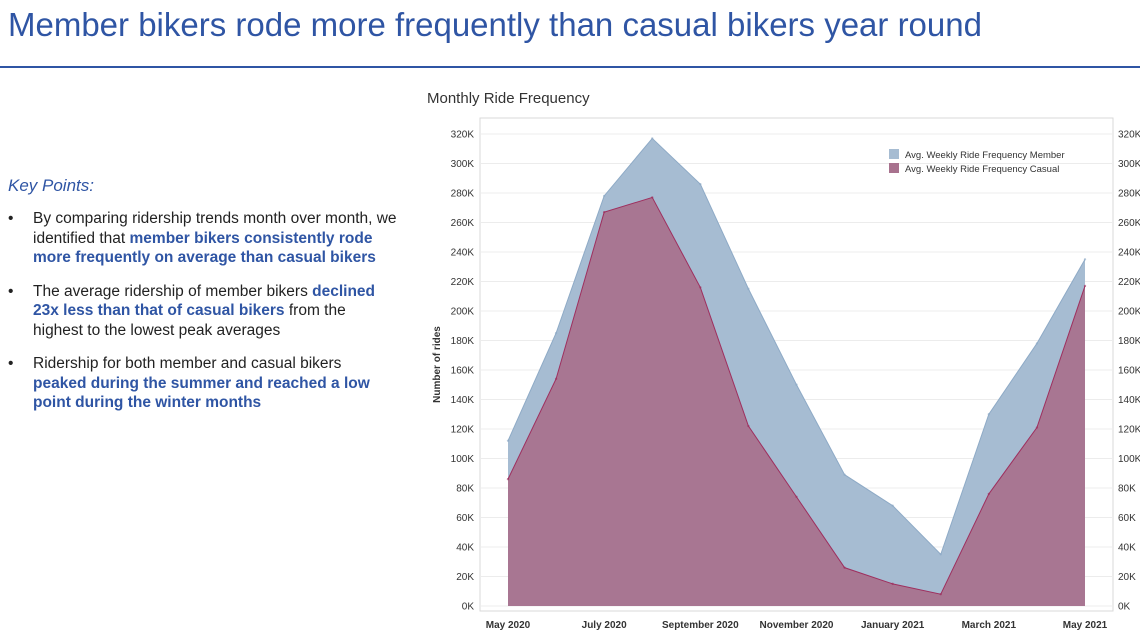 The image size is (1140, 642). Describe the element at coordinates (1129, 400) in the screenshot. I see `y-tick-label-right: 140K` at that location.